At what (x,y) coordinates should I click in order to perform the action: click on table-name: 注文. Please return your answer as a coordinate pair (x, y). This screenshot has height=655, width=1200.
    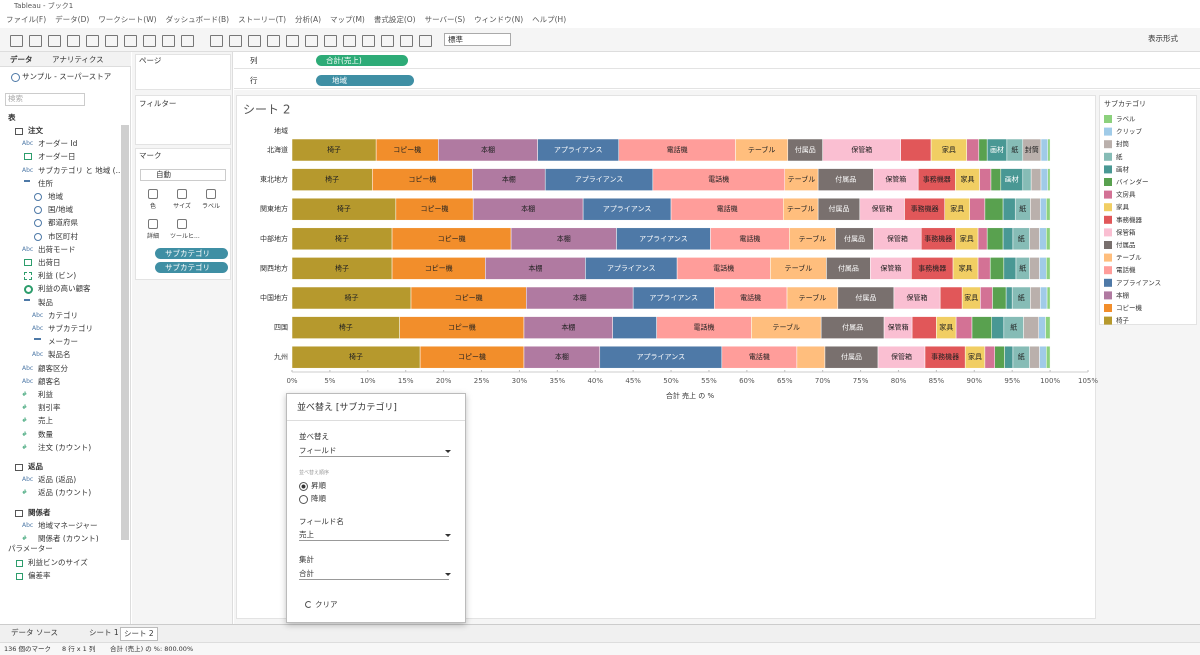
    Looking at the image, I should click on (35, 130).